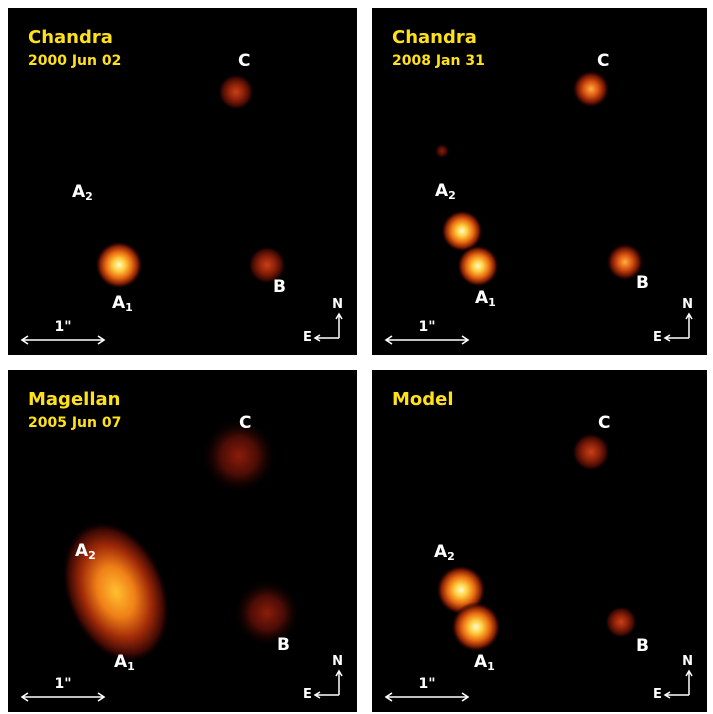 The width and height of the screenshot is (713, 714). I want to click on source-a-merged-blob, so click(116, 592).